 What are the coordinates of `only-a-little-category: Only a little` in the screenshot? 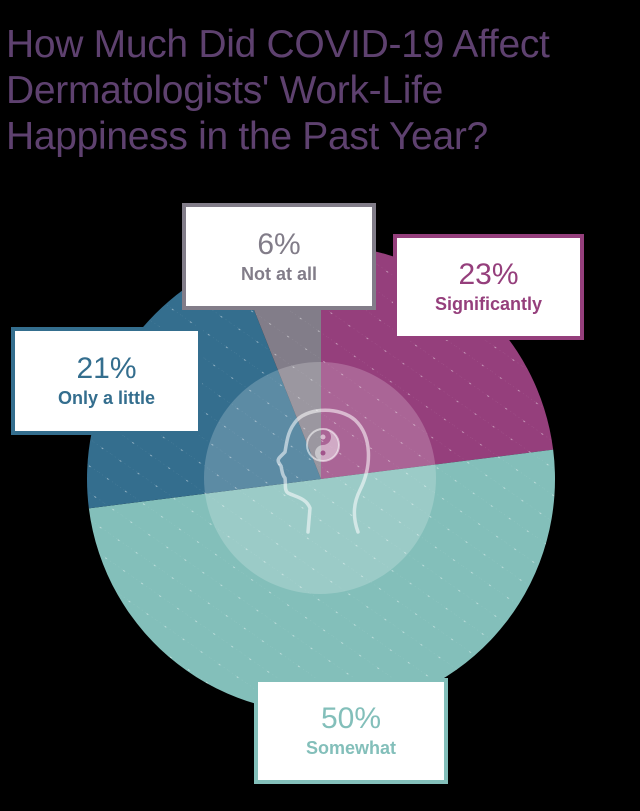 It's located at (106, 398).